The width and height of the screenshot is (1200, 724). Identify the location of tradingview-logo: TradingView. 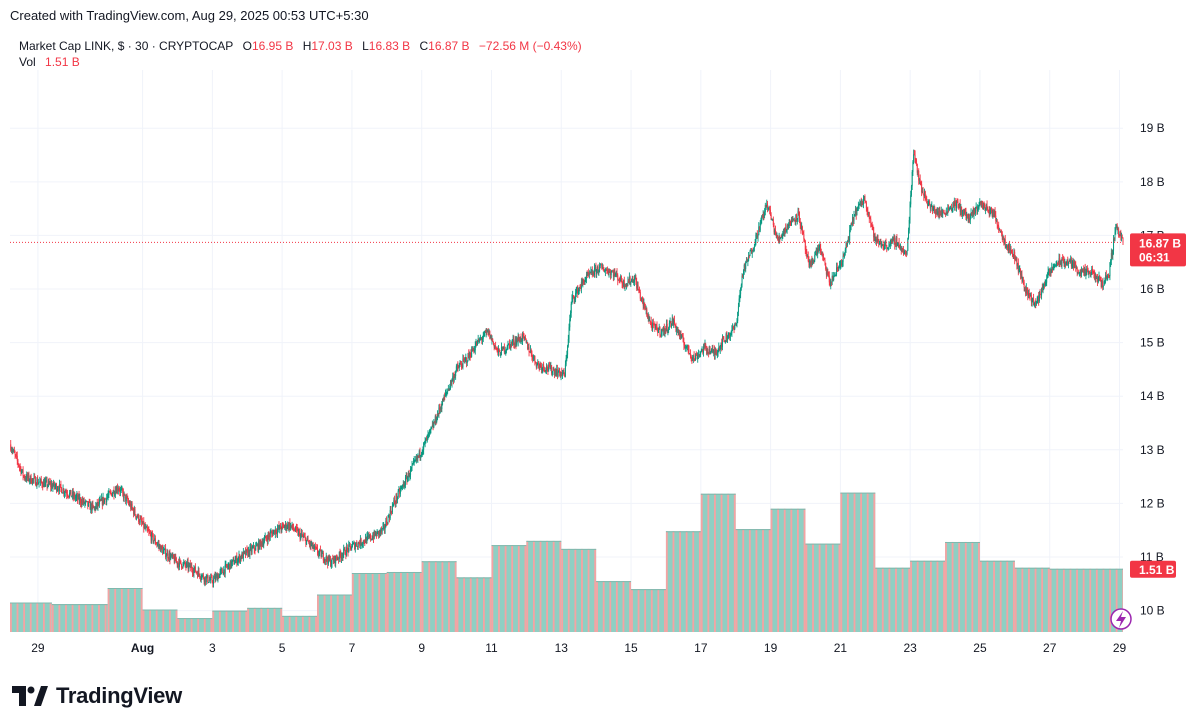
(97, 696).